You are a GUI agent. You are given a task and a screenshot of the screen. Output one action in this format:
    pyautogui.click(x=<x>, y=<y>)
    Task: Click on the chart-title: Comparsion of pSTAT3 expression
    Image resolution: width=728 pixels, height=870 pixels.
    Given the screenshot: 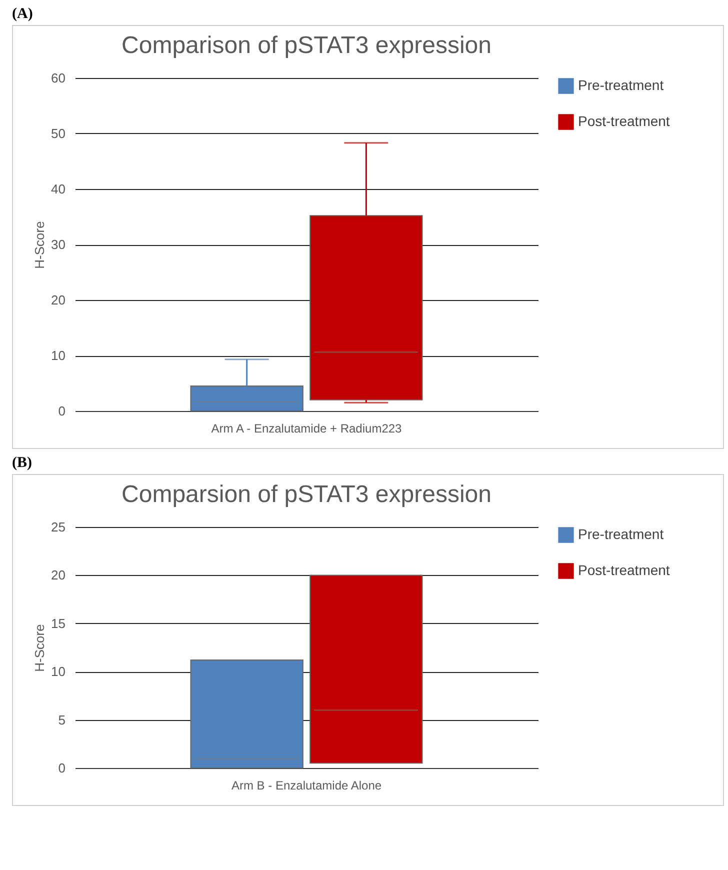 What is the action you would take?
    pyautogui.click(x=307, y=494)
    